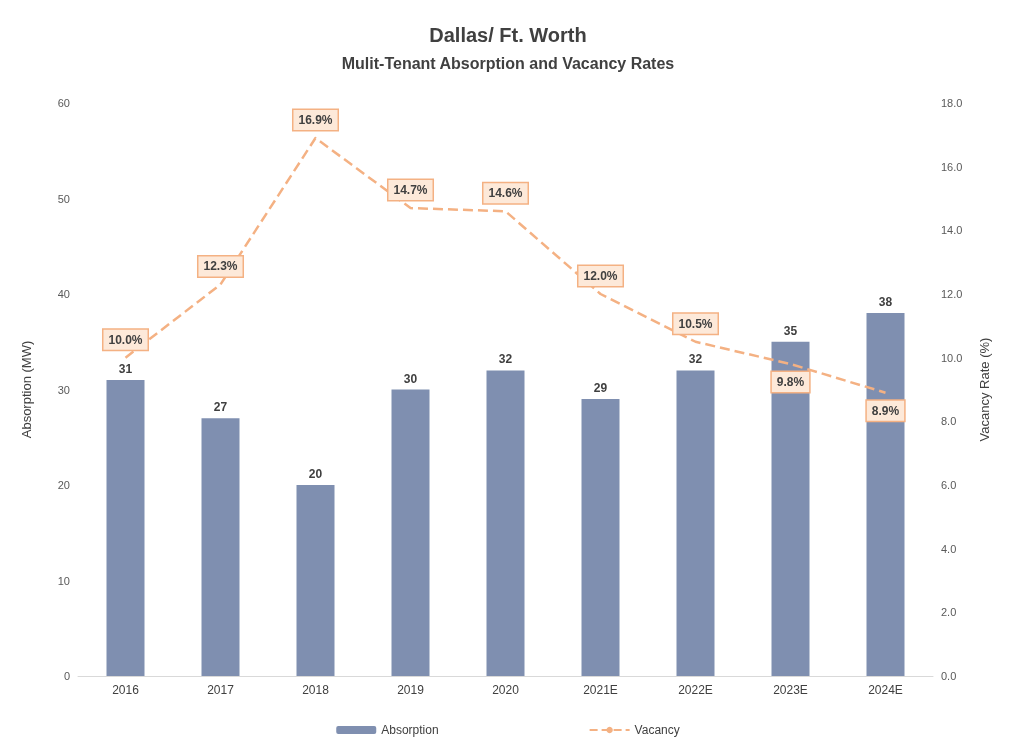 Image resolution: width=1017 pixels, height=755 pixels. I want to click on x-tick-label: 2018, so click(316, 690).